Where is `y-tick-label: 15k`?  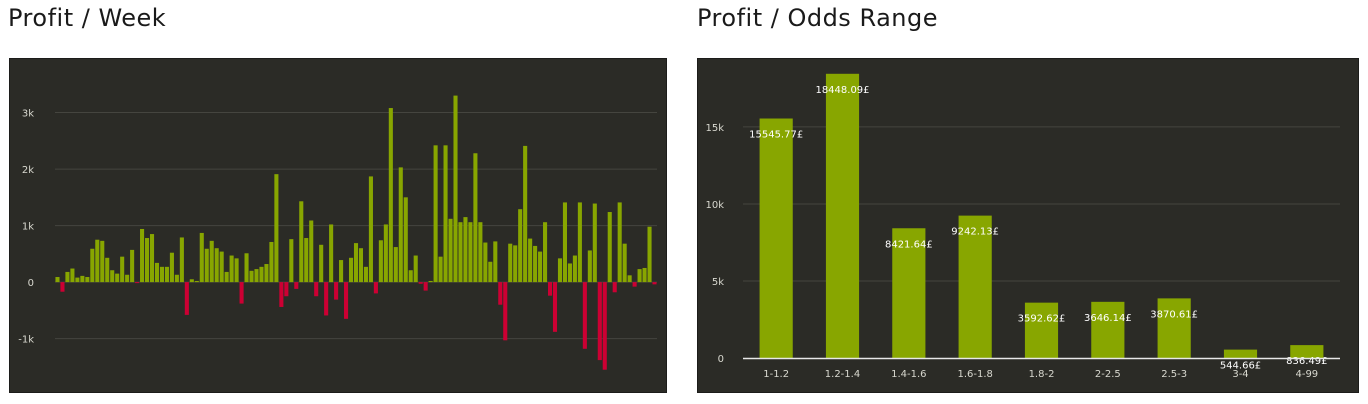
y-tick-label: 15k is located at coordinates (714, 128).